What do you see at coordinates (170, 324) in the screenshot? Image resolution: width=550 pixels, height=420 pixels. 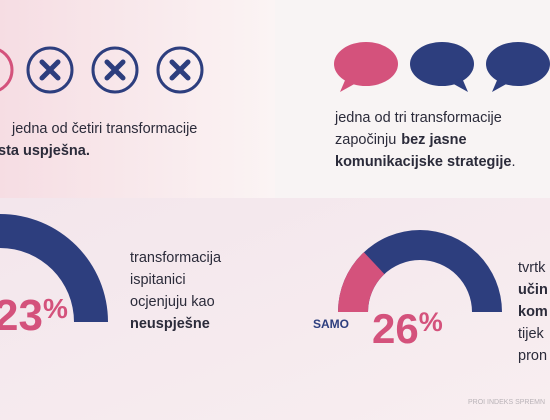 I see `text: neuspješne` at bounding box center [170, 324].